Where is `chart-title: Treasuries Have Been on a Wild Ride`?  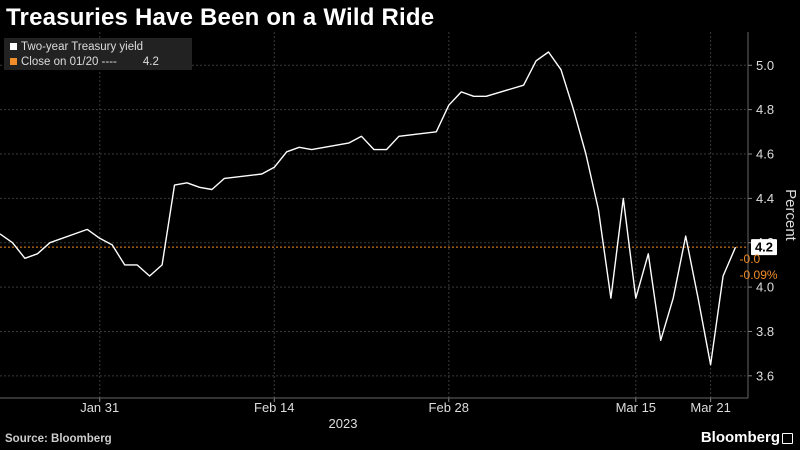 chart-title: Treasuries Have Been on a Wild Ride is located at coordinates (220, 17).